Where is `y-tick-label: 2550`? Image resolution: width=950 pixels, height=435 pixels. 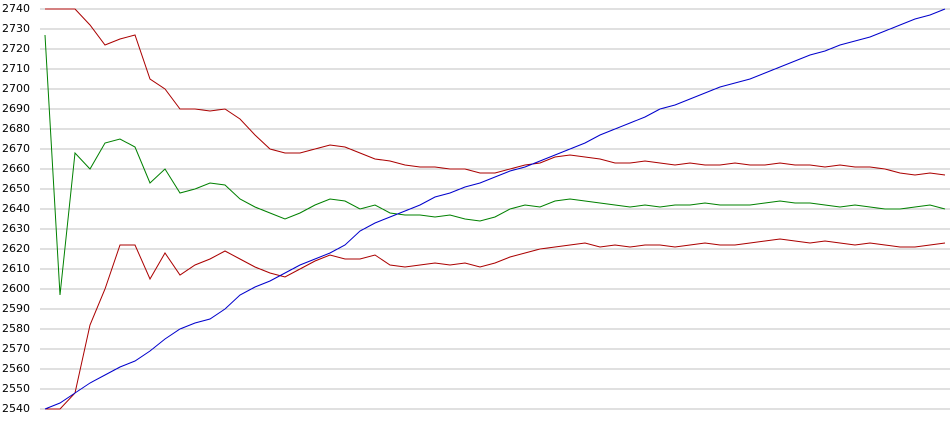
y-tick-label: 2550 is located at coordinates (16, 388).